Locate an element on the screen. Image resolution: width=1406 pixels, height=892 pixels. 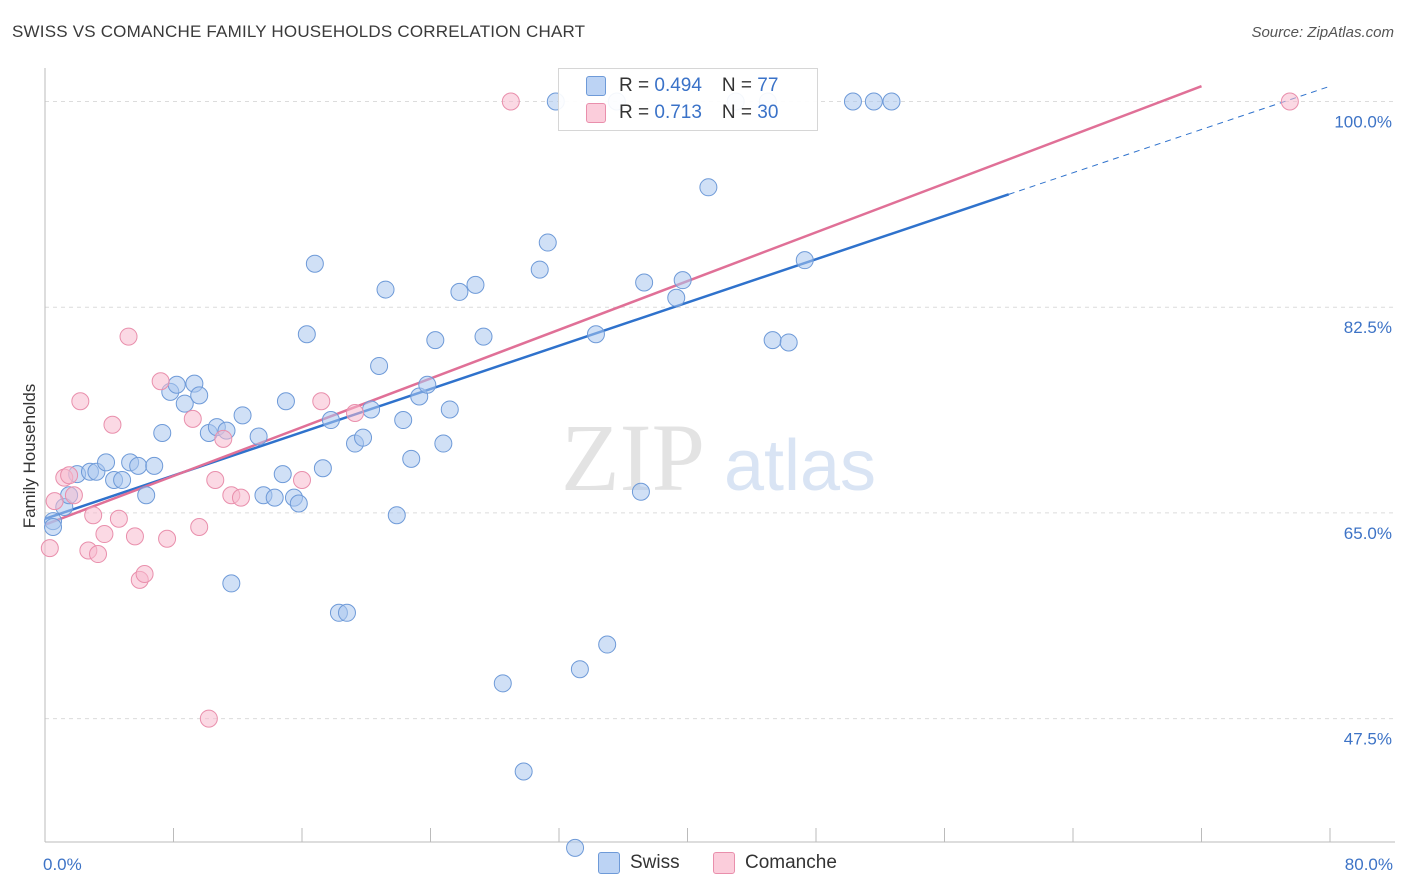
x-tick-label-max: 80.0% is located at coordinates (1369, 864).